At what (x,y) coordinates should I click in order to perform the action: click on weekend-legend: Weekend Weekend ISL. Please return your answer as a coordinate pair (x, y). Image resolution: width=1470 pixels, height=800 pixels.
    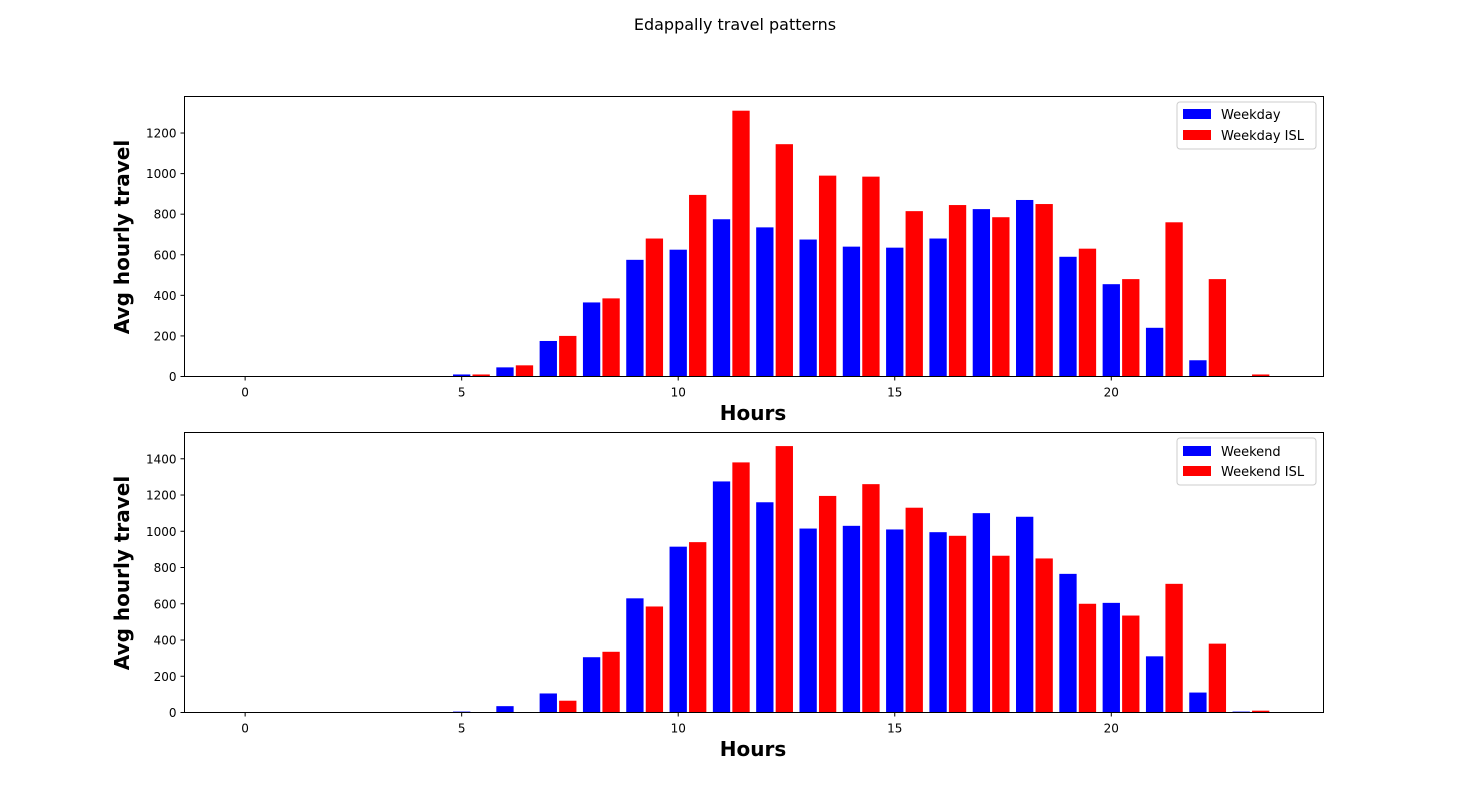
    Looking at the image, I should click on (1246, 461).